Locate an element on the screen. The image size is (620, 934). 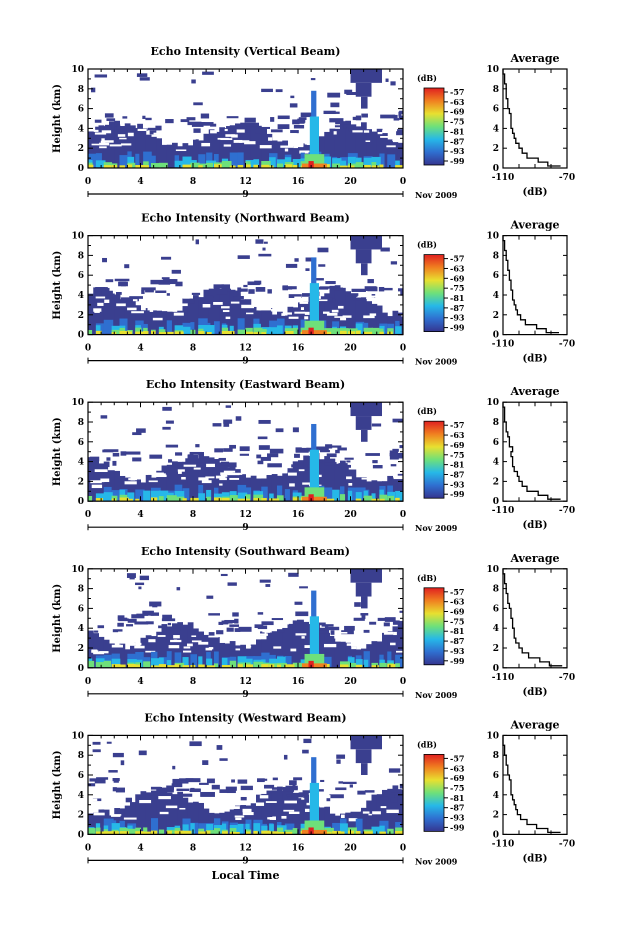
average-x-tick-label: -70 is located at coordinates (567, 844).